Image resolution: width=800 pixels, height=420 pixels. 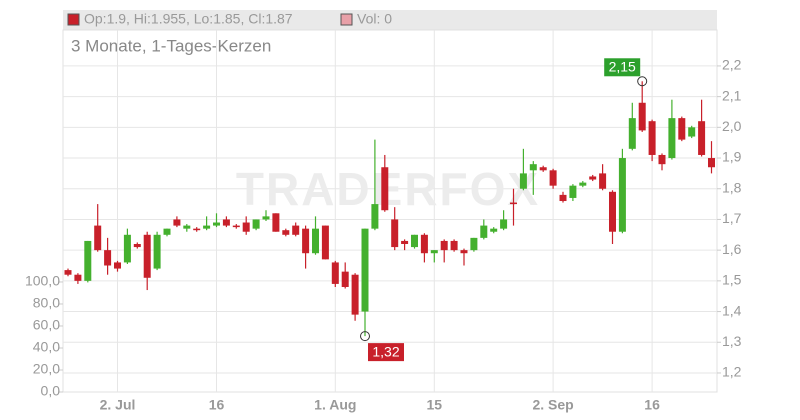 What do you see at coordinates (552, 405) in the screenshot?
I see `x-tick-label: 2. Sep` at bounding box center [552, 405].